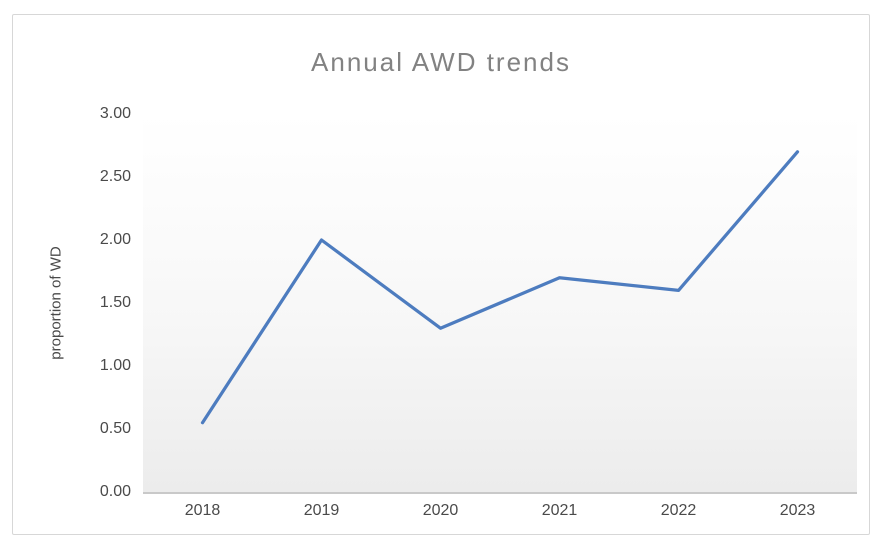  I want to click on y-tick-label: 1.50, so click(115, 302).